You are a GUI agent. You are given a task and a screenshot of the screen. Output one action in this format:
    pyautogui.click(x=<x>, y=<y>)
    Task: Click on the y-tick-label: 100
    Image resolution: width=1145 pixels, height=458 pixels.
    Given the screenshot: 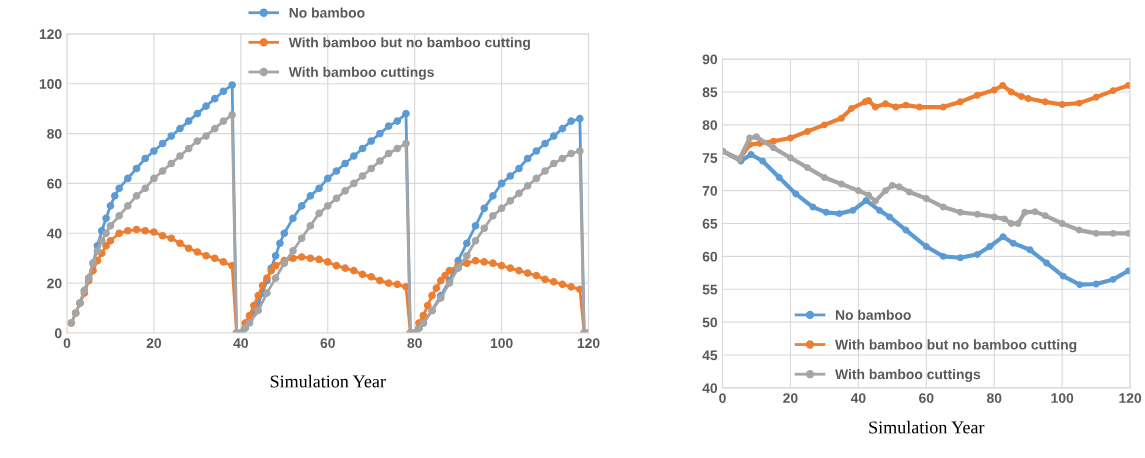 What is the action you would take?
    pyautogui.click(x=50, y=84)
    